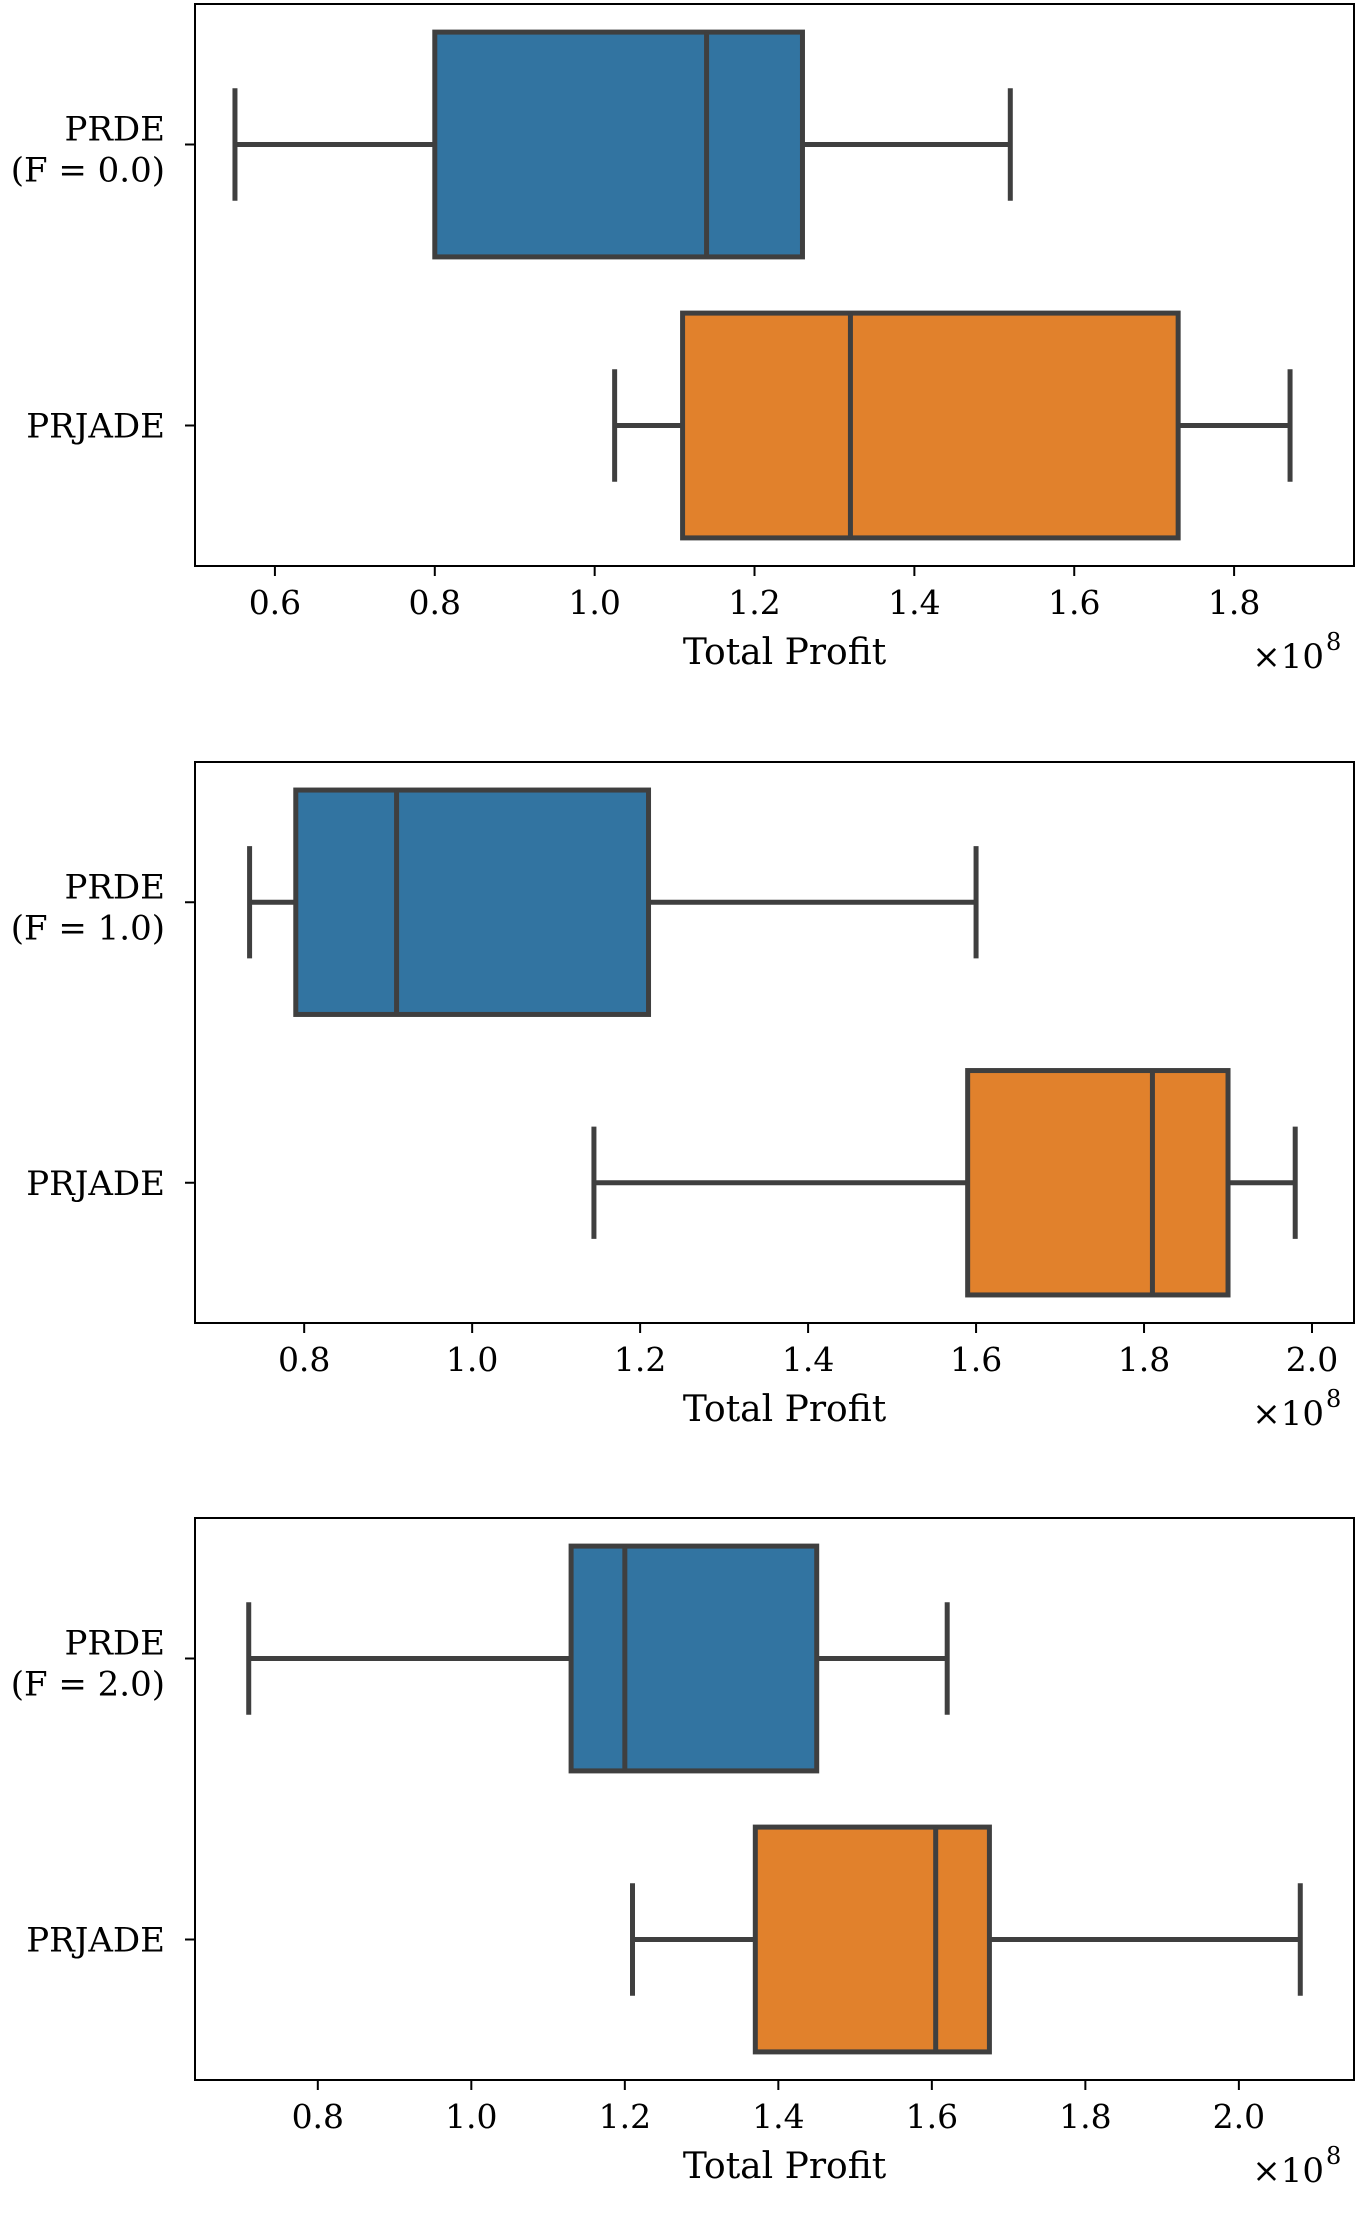  Describe the element at coordinates (88, 928) in the screenshot. I see `y-tick-label-sub: (F = 1.0)` at that location.